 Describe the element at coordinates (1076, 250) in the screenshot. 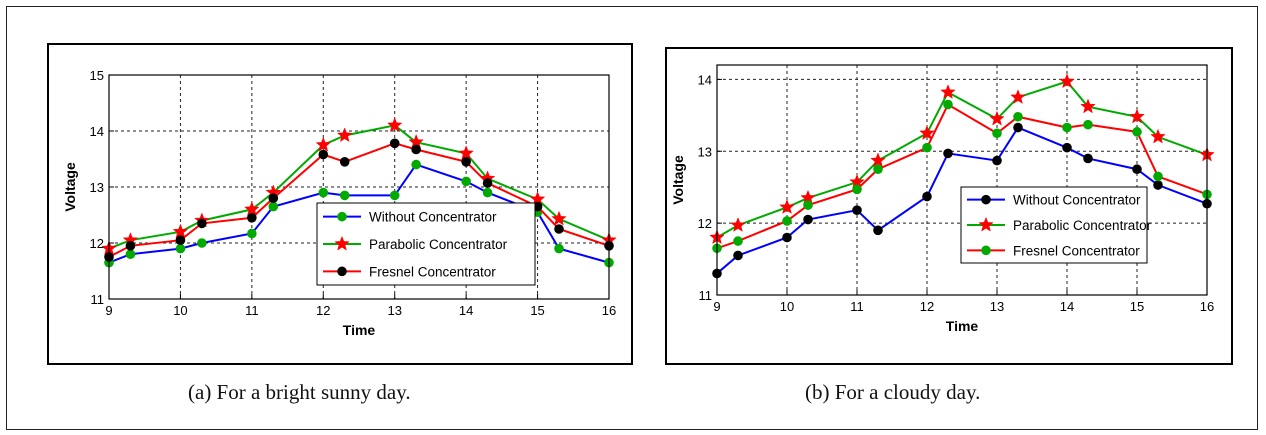

I see `legend-label: Fresnel Concentrator` at that location.